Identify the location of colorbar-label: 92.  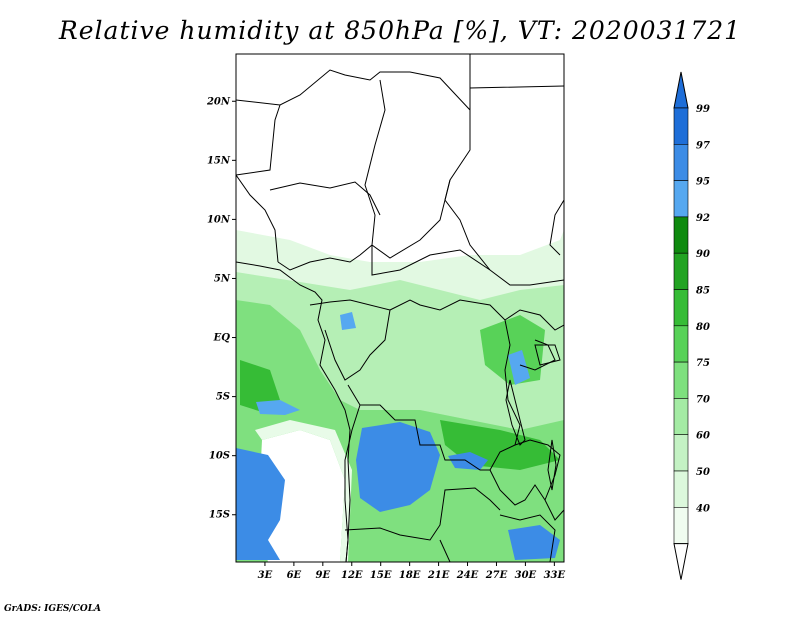
(703, 218).